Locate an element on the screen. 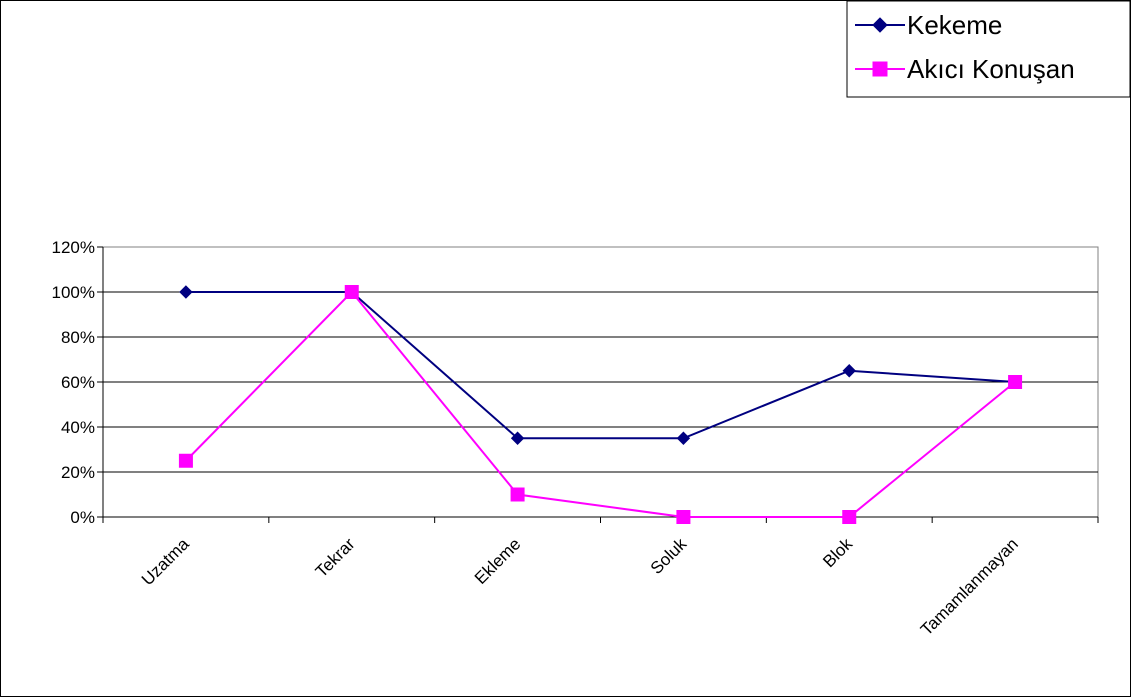 This screenshot has height=697, width=1131. legend-entry: Akıcı Konuşan is located at coordinates (965, 69).